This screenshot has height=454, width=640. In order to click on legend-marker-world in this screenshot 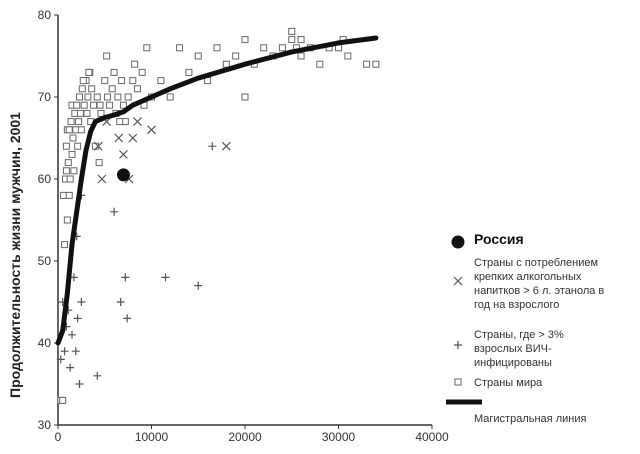, I will do `click(458, 382)`.